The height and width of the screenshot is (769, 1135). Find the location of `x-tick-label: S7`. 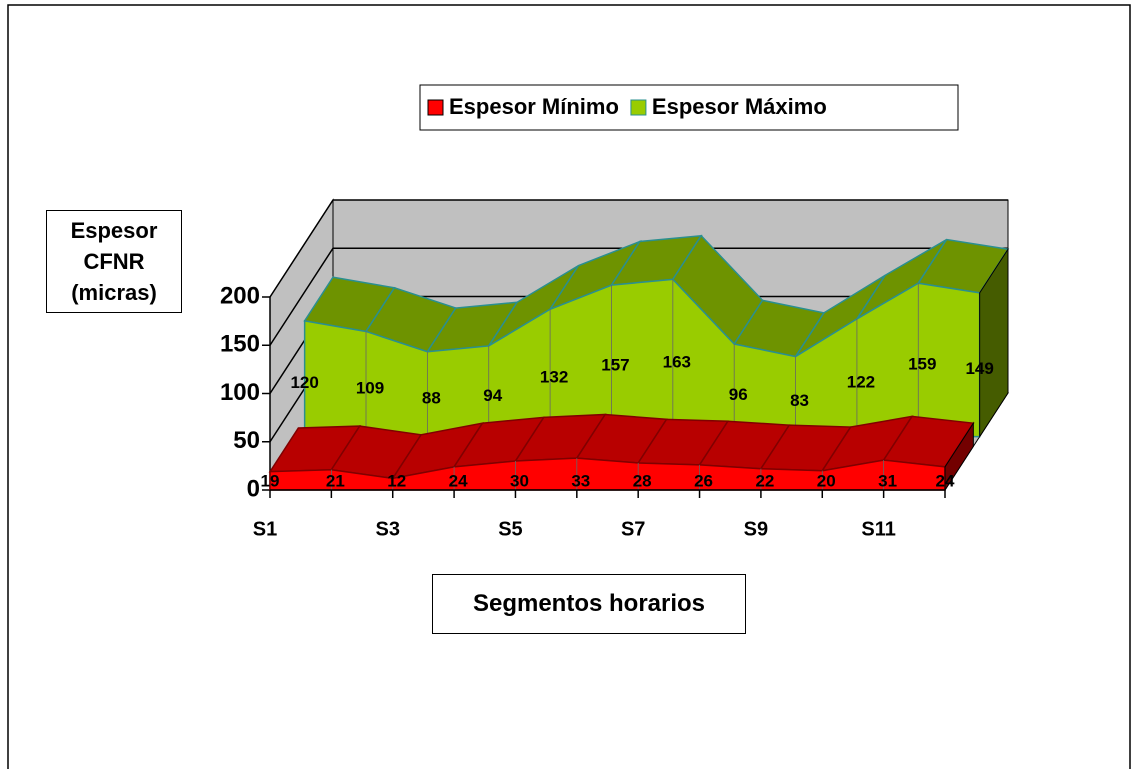

x-tick-label: S7 is located at coordinates (633, 529).